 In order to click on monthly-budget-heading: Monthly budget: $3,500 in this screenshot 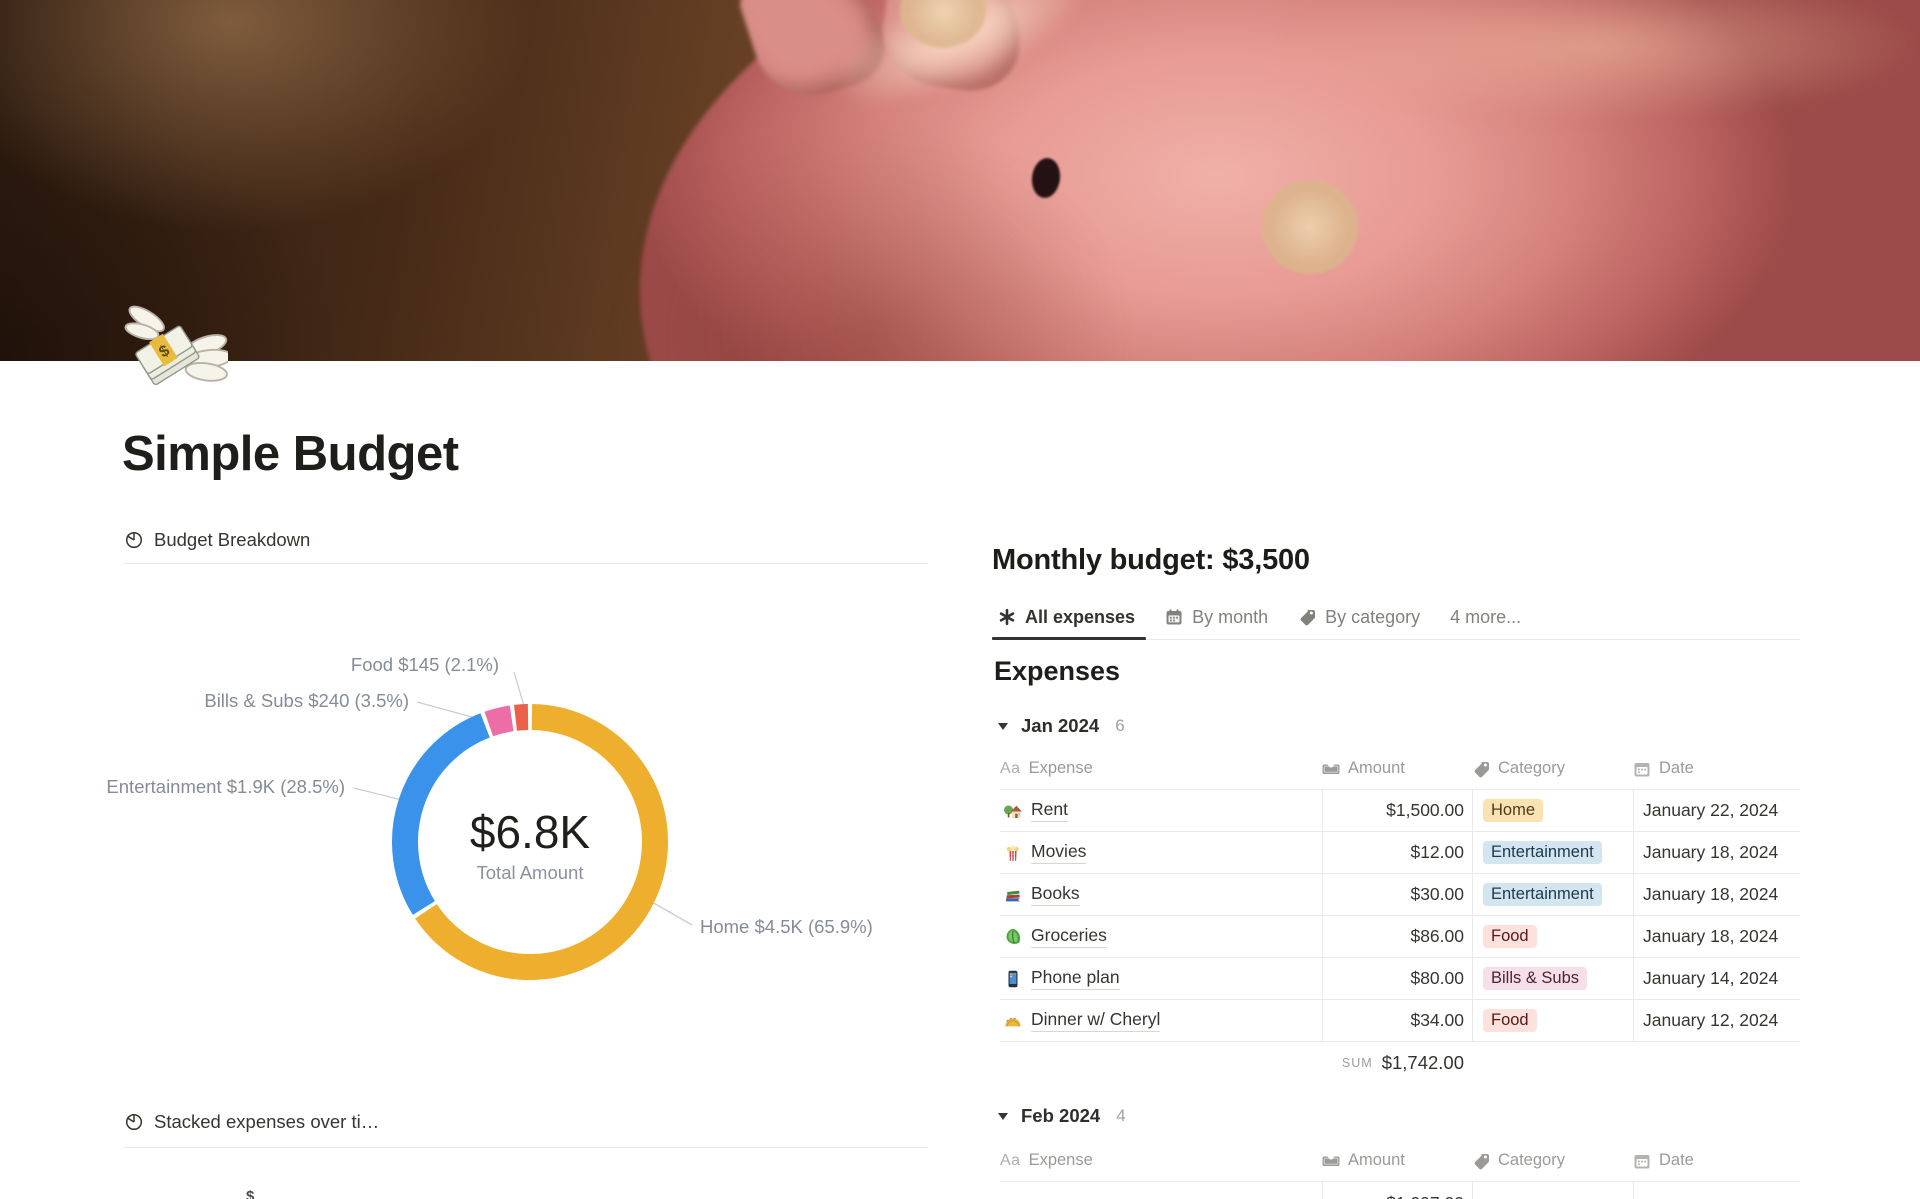, I will do `click(1151, 560)`.